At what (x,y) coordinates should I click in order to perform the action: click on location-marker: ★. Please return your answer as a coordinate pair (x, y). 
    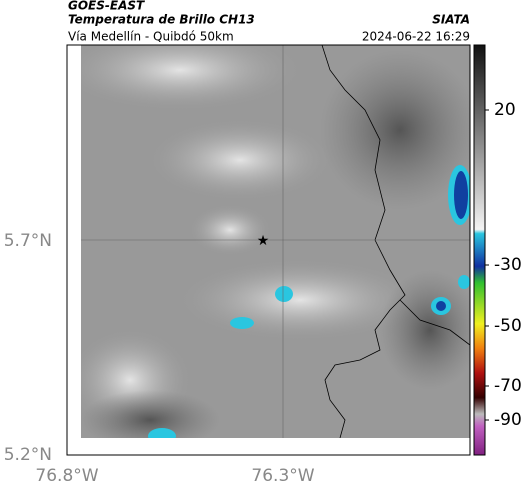
    Looking at the image, I should click on (263, 241).